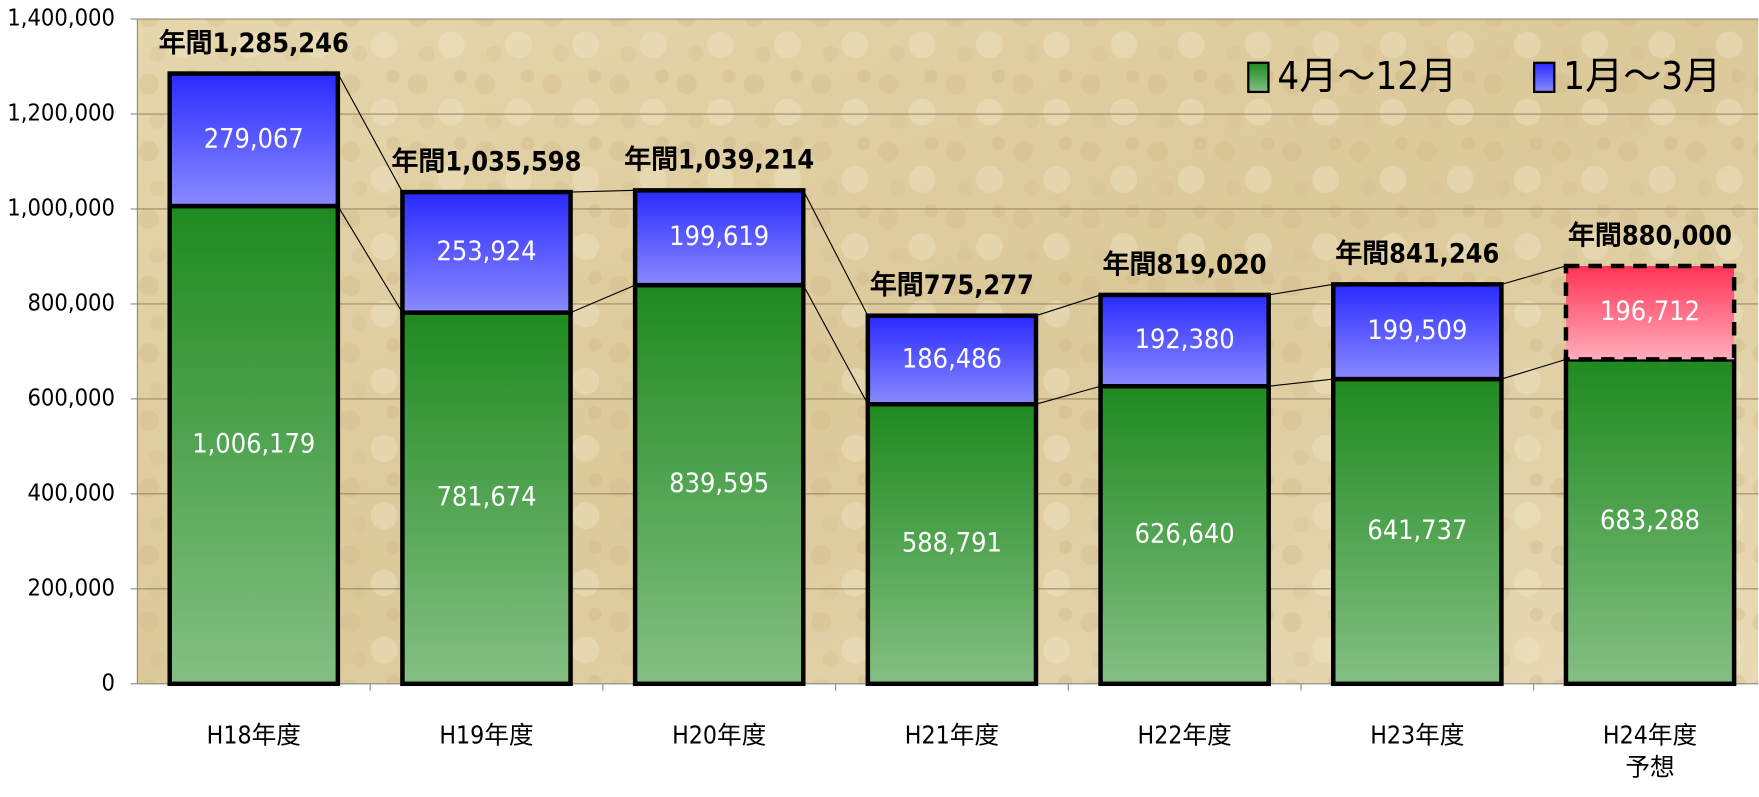  What do you see at coordinates (1367, 76) in the screenshot?
I see `legend-label: 4月～12月` at bounding box center [1367, 76].